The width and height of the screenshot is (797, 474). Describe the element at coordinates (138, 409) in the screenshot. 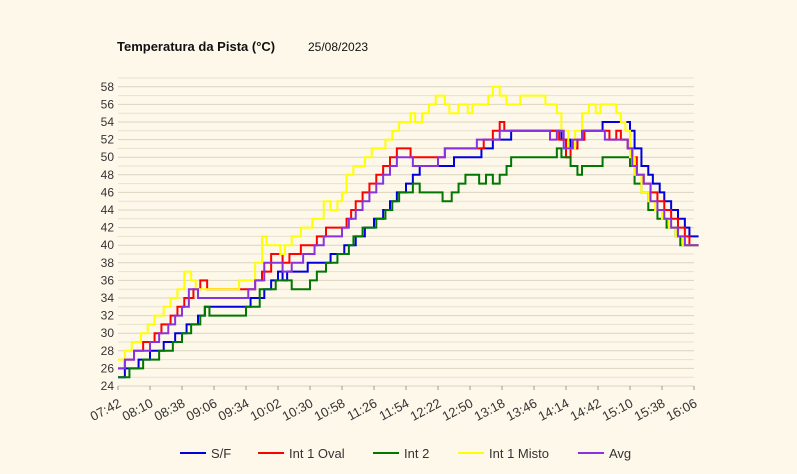

I see `x-tick-label: 08:10` at that location.